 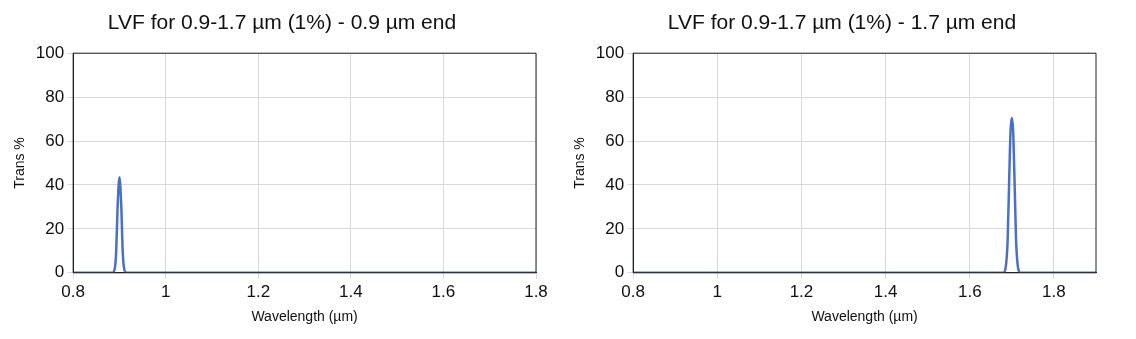 I want to click on chart-title: LVF for 0.9-1.7 µm (1%) - 0.9 µm end, so click(x=282, y=22).